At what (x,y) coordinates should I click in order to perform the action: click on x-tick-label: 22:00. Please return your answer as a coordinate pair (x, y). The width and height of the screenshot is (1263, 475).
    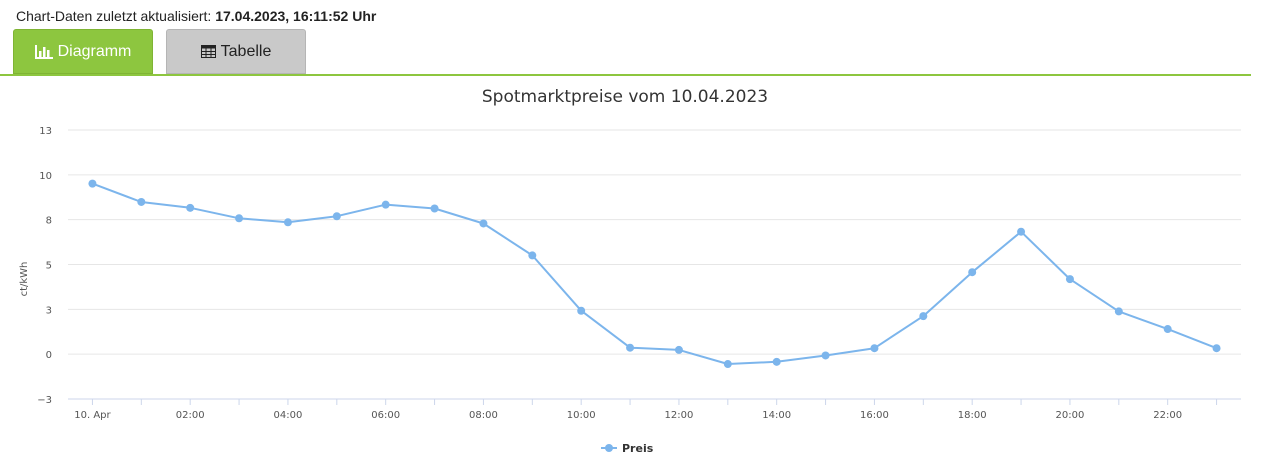
    Looking at the image, I should click on (1167, 415).